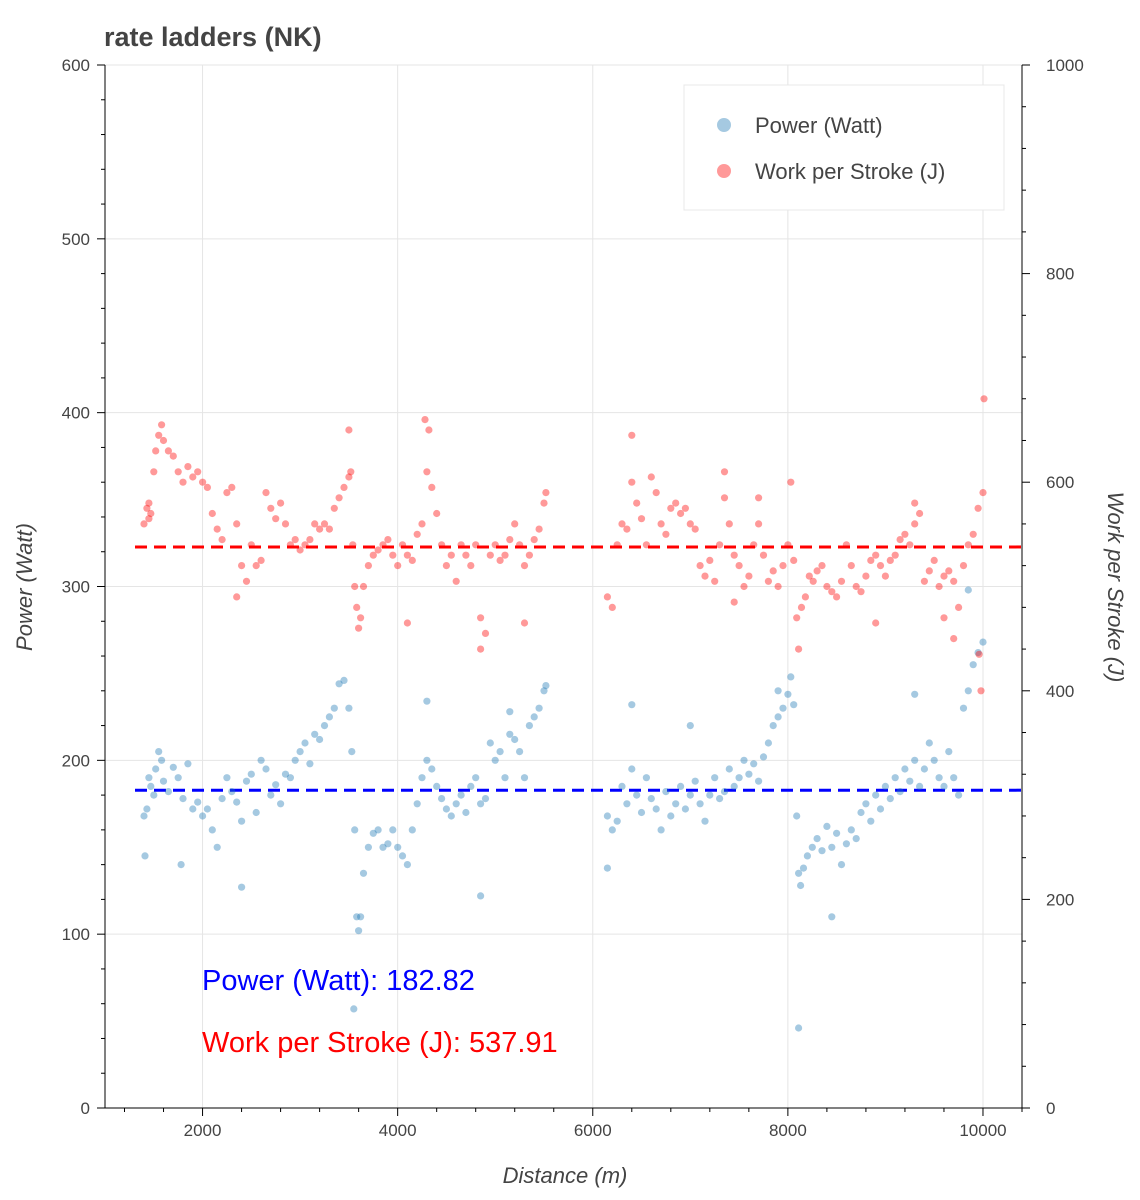  What do you see at coordinates (1060, 691) in the screenshot?
I see `y-right-tick-label: 400` at bounding box center [1060, 691].